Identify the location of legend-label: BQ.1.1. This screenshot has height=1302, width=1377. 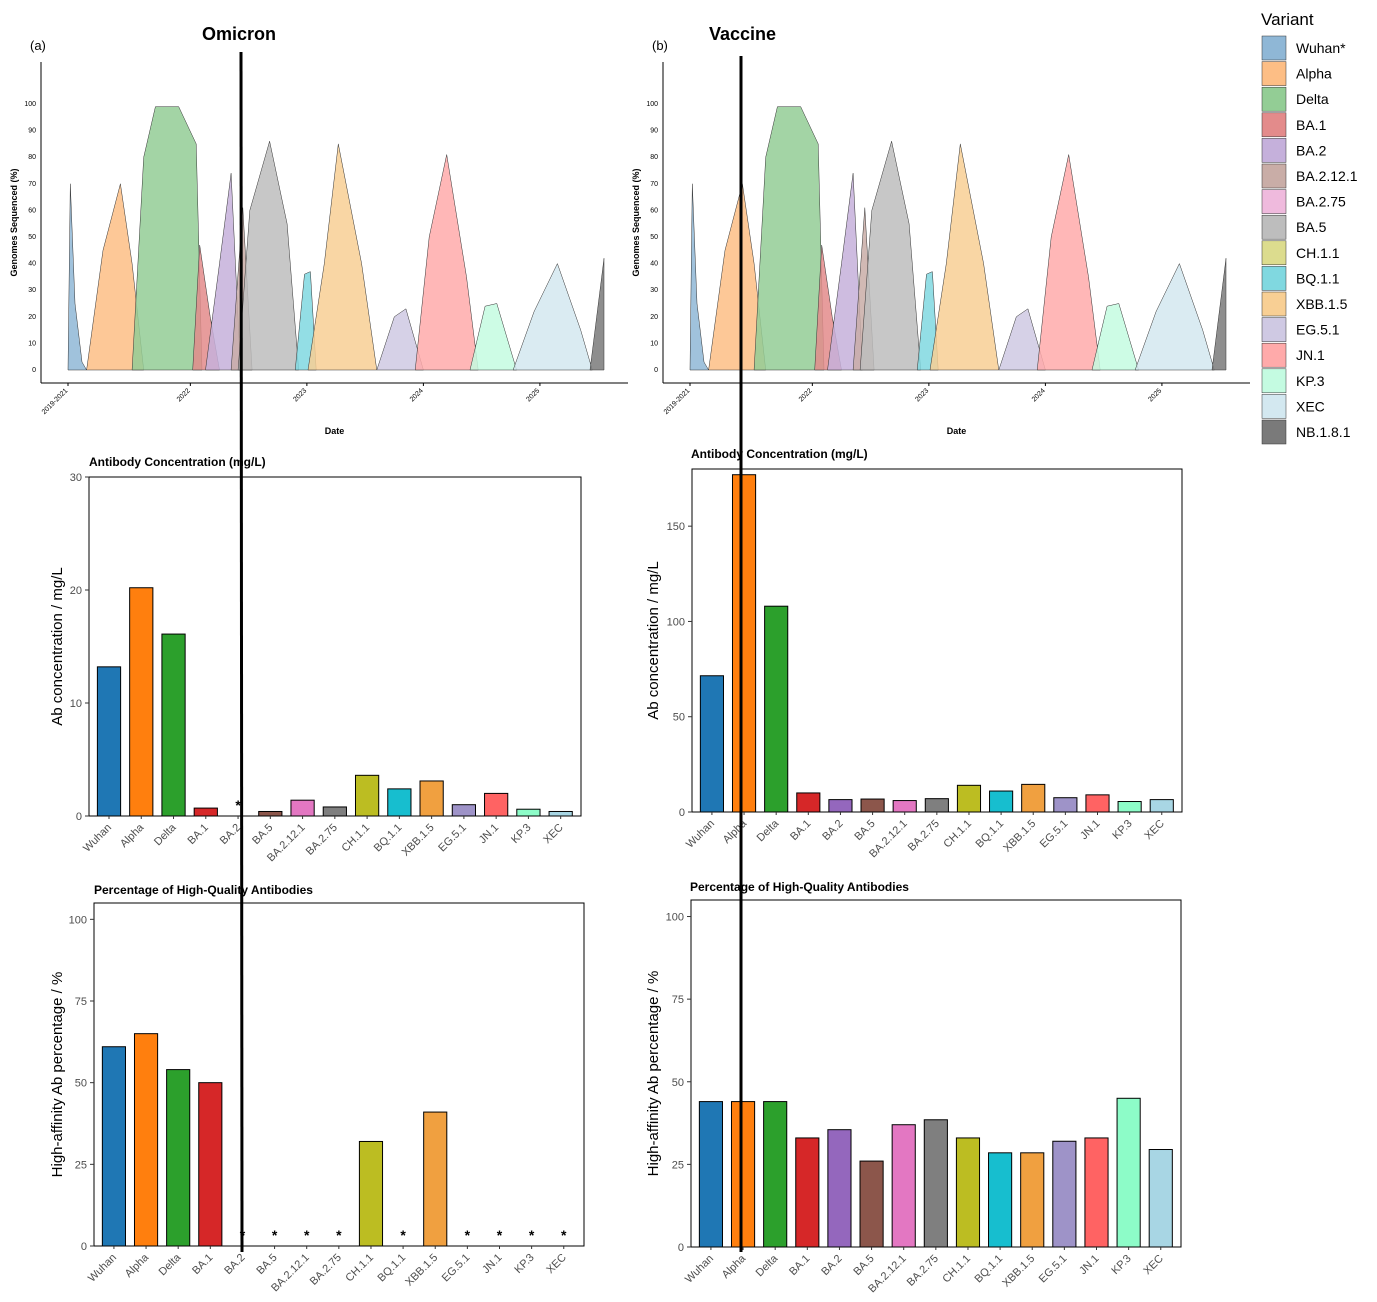
(1318, 278).